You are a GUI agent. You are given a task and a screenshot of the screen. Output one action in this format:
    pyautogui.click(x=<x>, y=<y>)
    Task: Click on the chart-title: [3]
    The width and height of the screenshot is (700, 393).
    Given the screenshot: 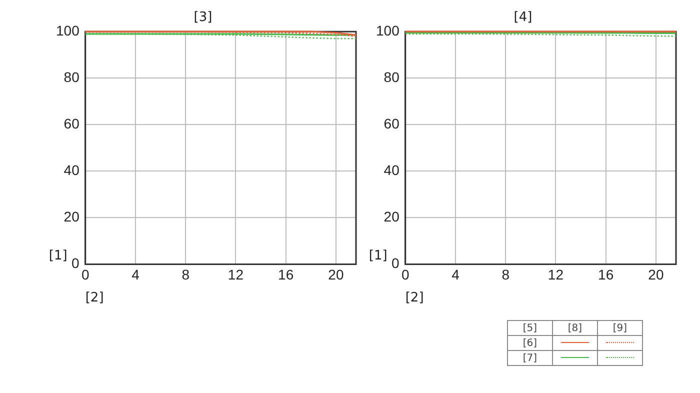 What is the action you would take?
    pyautogui.click(x=203, y=18)
    